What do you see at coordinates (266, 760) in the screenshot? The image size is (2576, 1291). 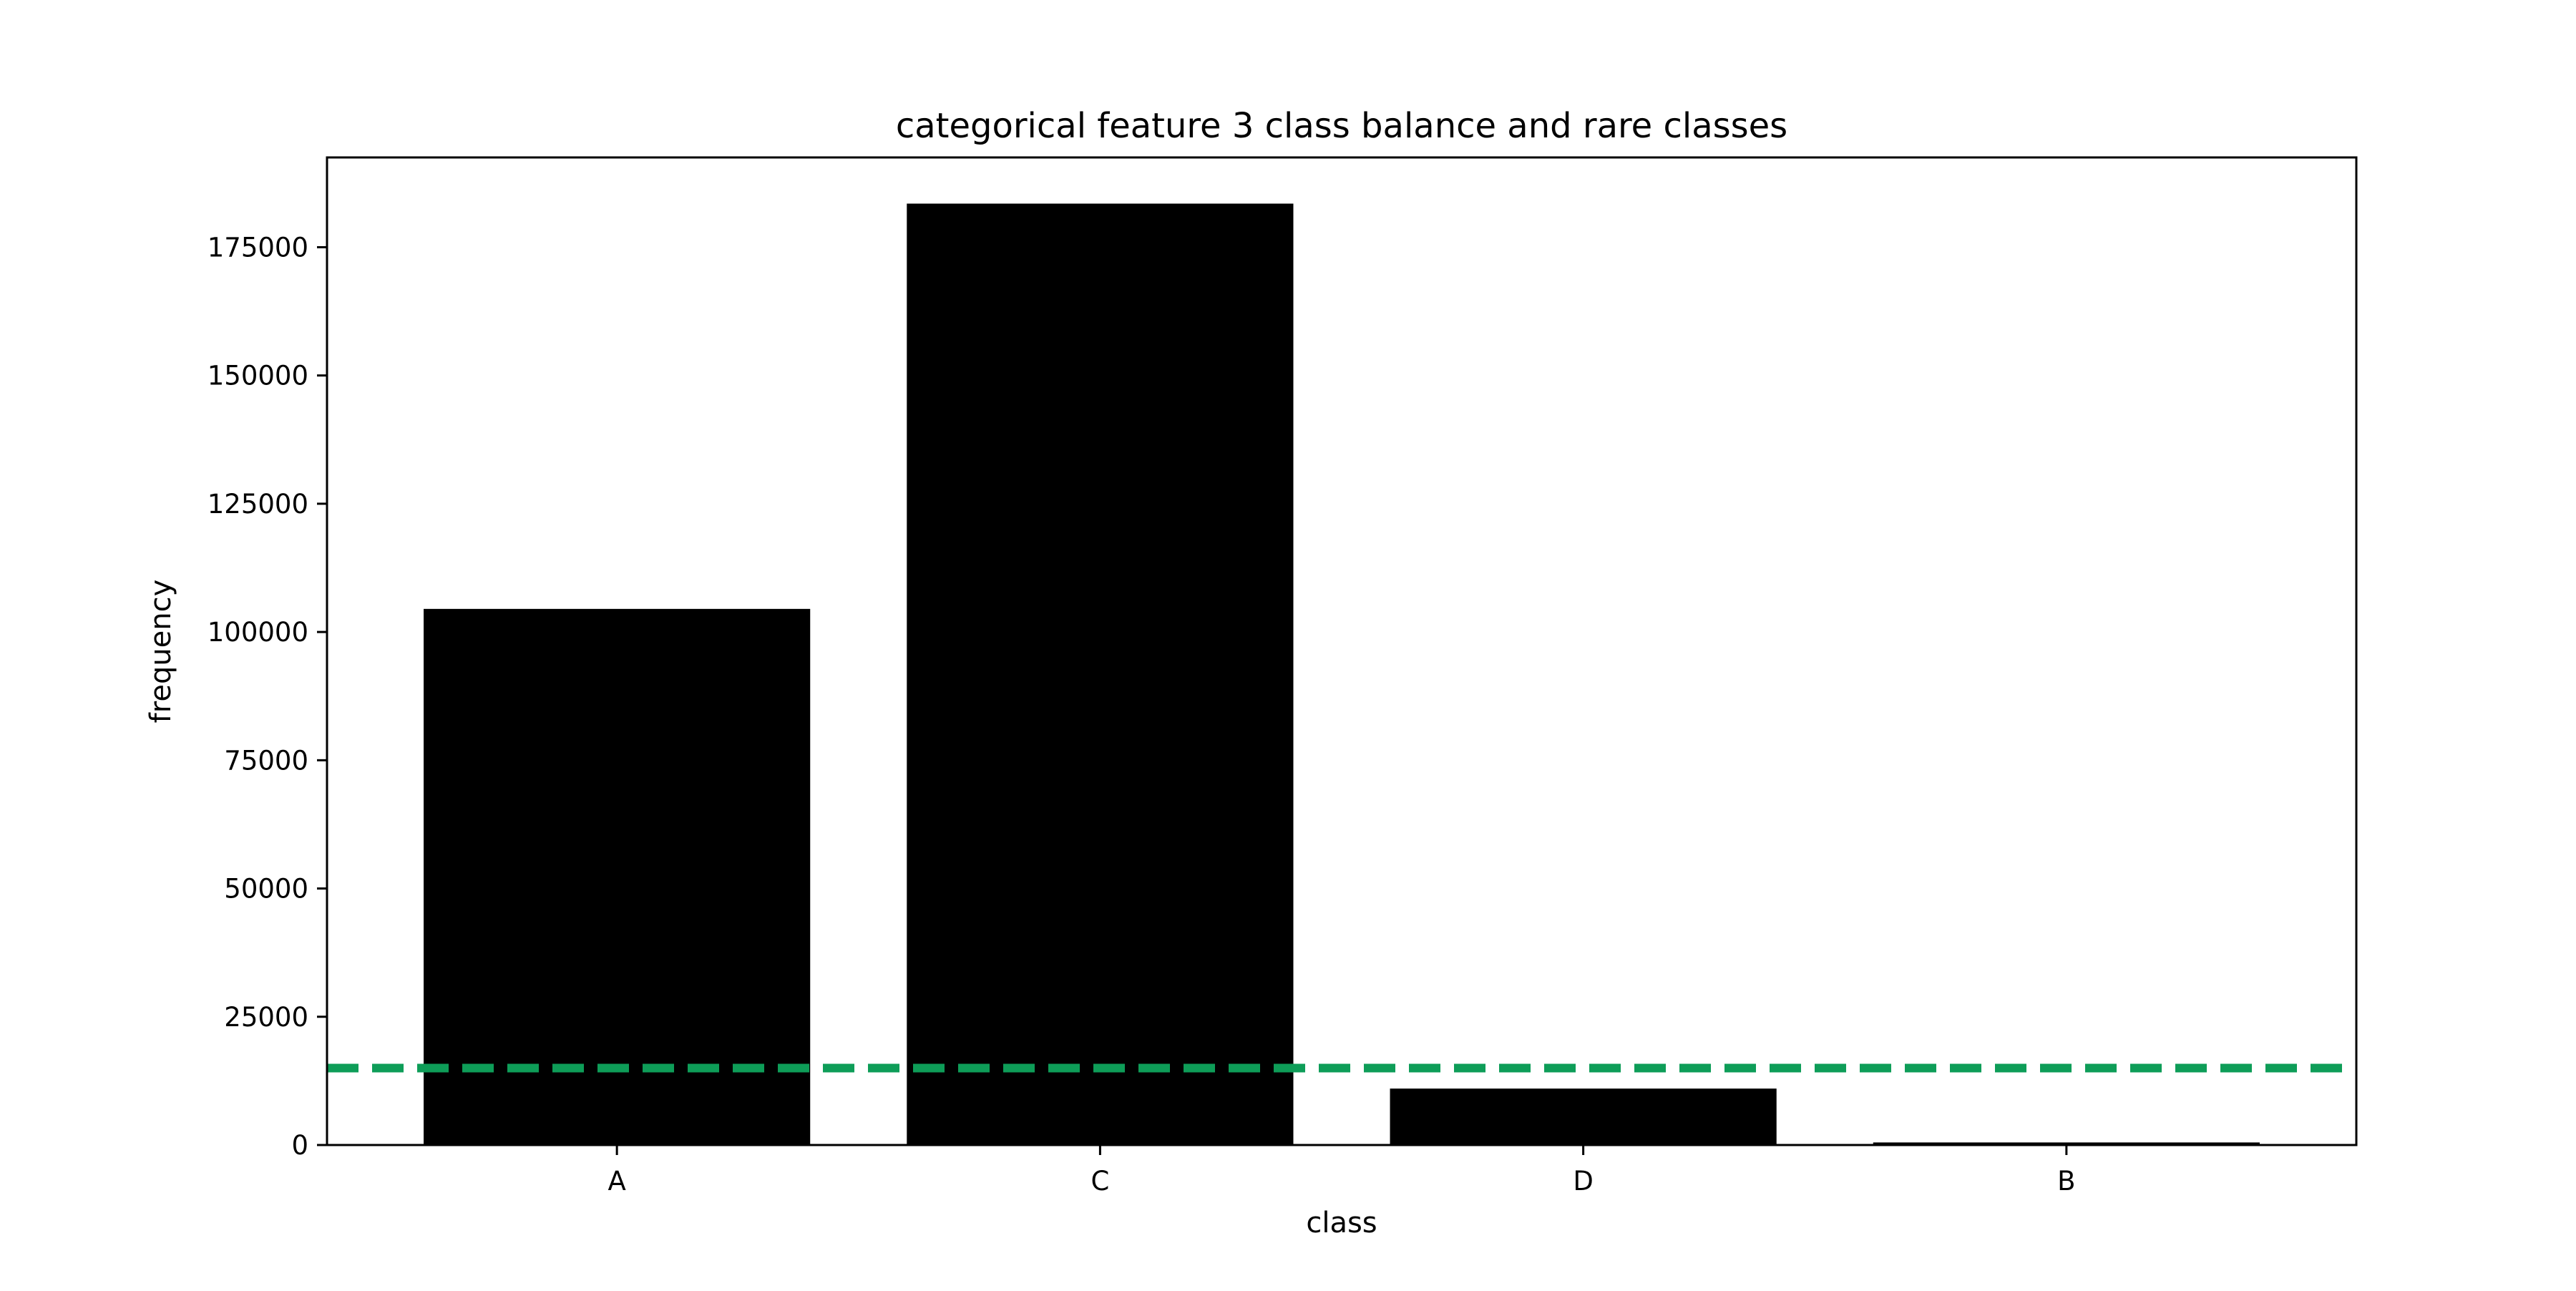 I see `y-tick-label: 75000` at bounding box center [266, 760].